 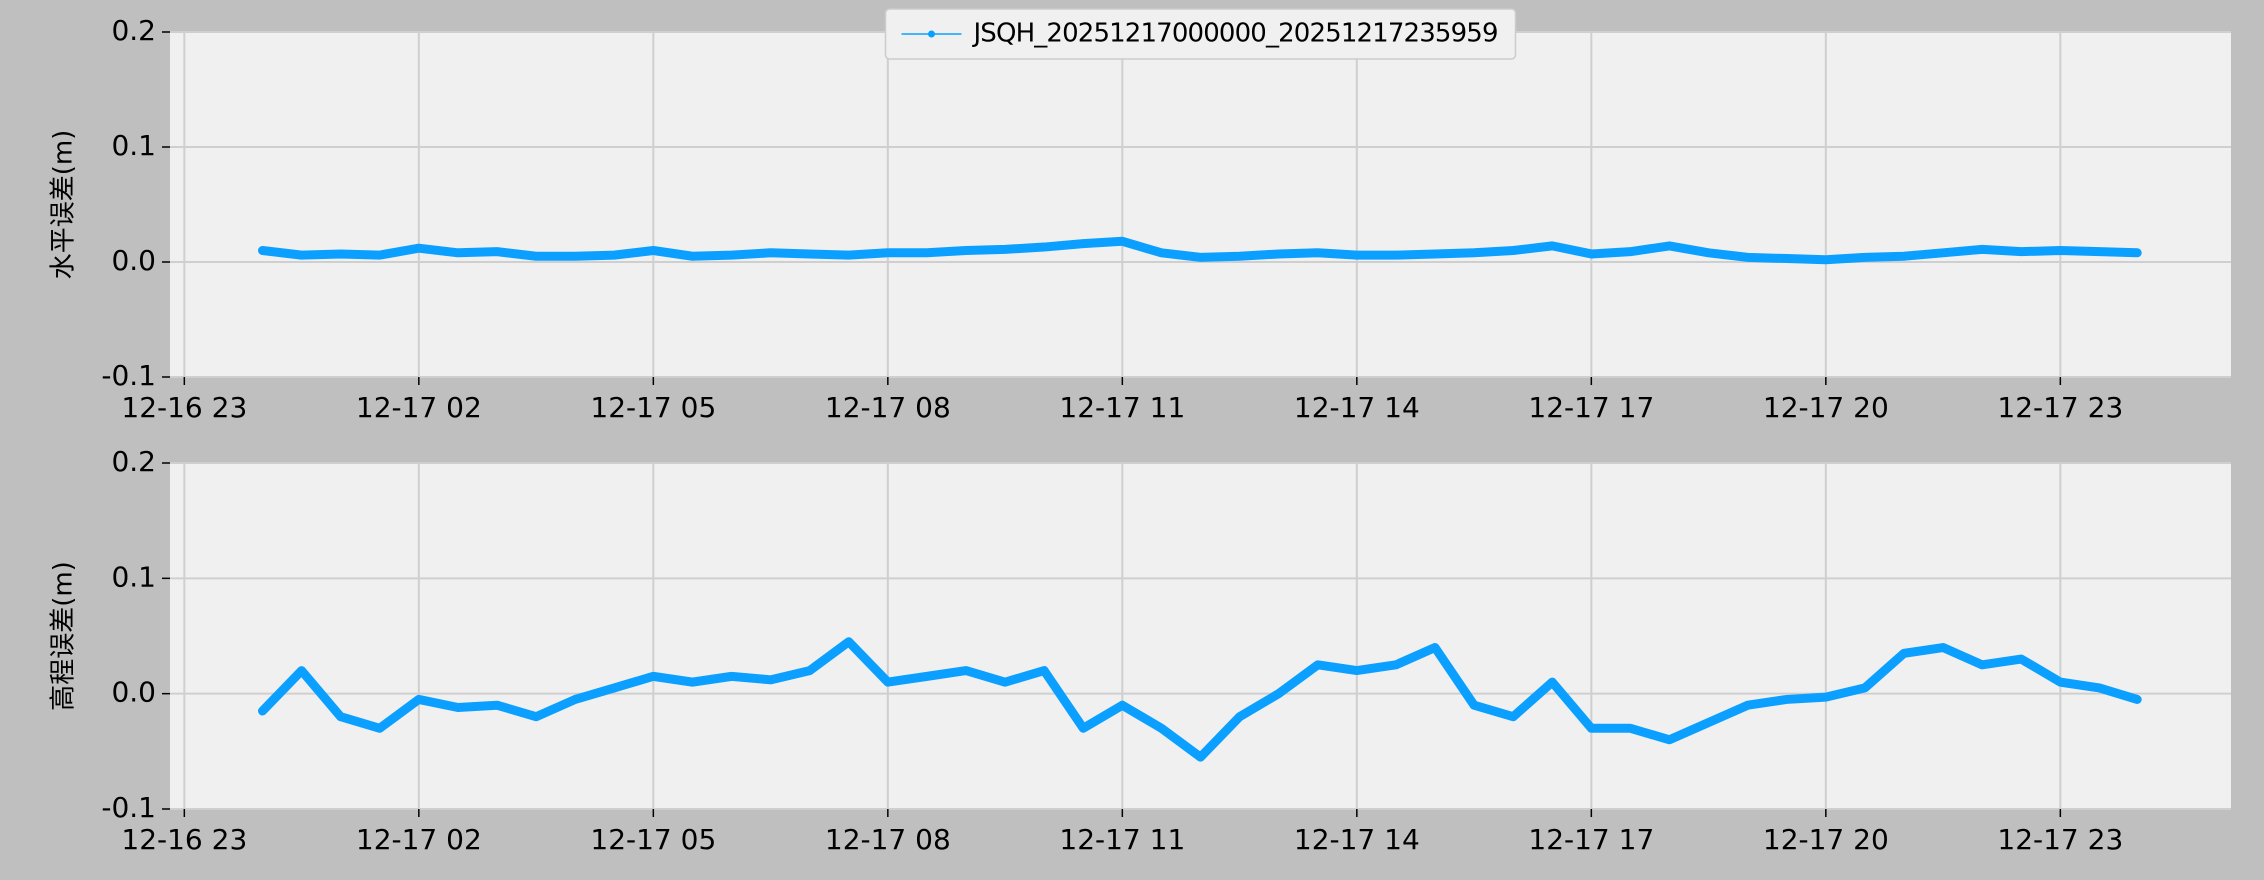 I want to click on legend-label: JSQH_20251217000000_20251217235959, so click(x=1235, y=34).